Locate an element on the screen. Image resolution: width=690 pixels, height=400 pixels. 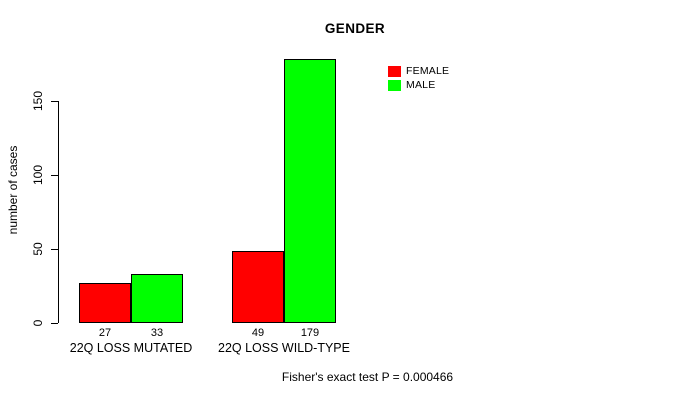
legend-entry-male: MALE is located at coordinates (418, 85).